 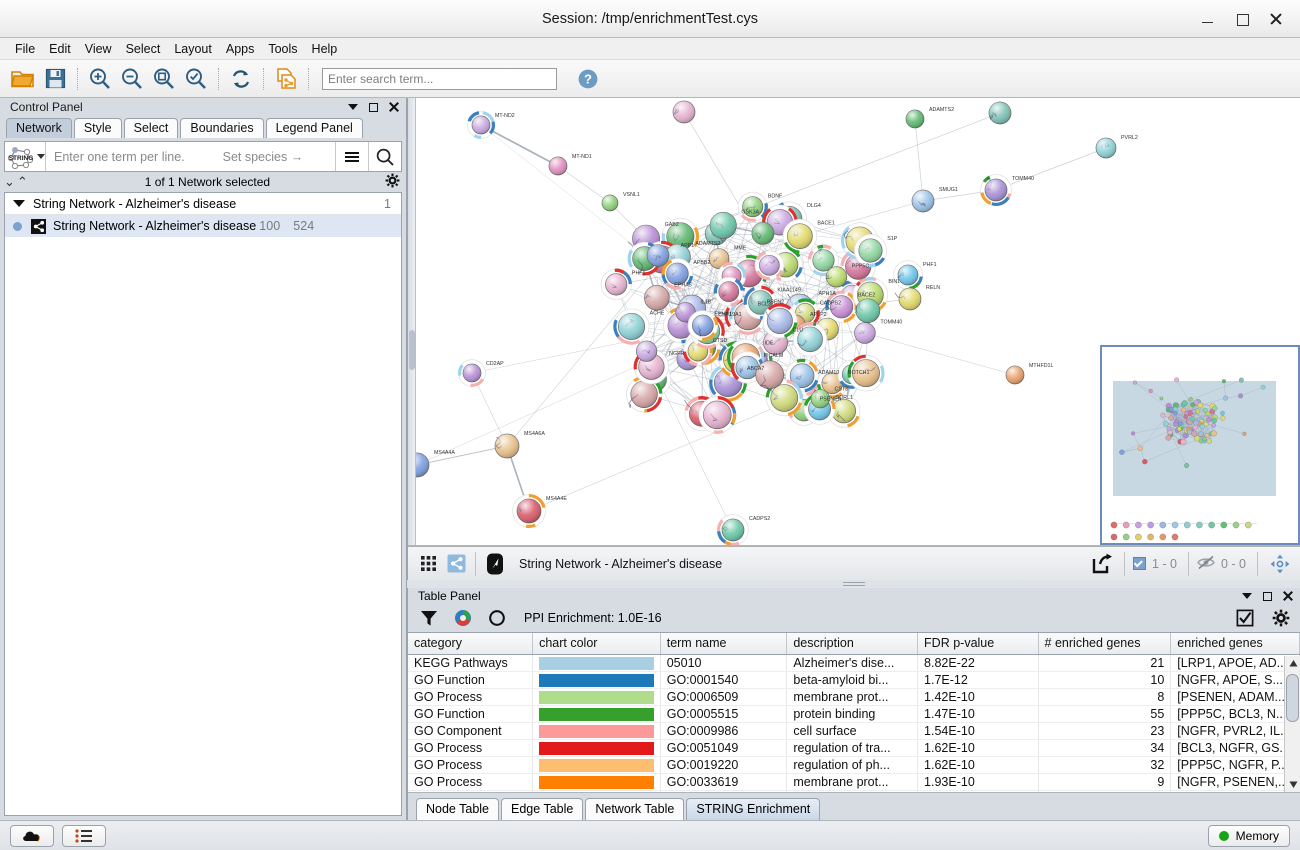 I want to click on col-fdr-pvalue: FDR p-value, so click(x=978, y=644).